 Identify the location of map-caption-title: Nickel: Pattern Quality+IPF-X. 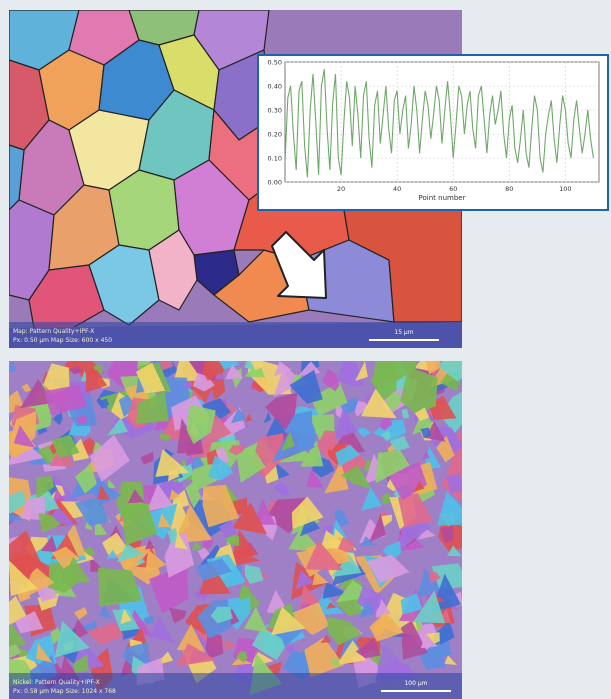
(56, 682).